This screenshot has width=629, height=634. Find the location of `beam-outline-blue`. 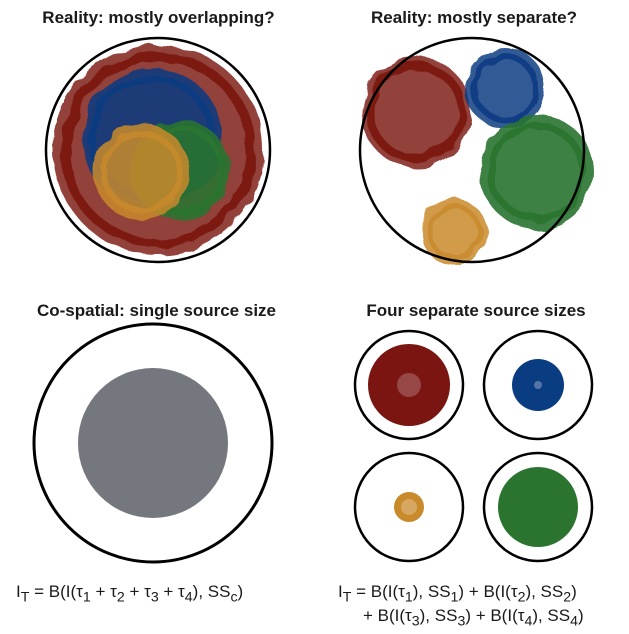

beam-outline-blue is located at coordinates (538, 385).